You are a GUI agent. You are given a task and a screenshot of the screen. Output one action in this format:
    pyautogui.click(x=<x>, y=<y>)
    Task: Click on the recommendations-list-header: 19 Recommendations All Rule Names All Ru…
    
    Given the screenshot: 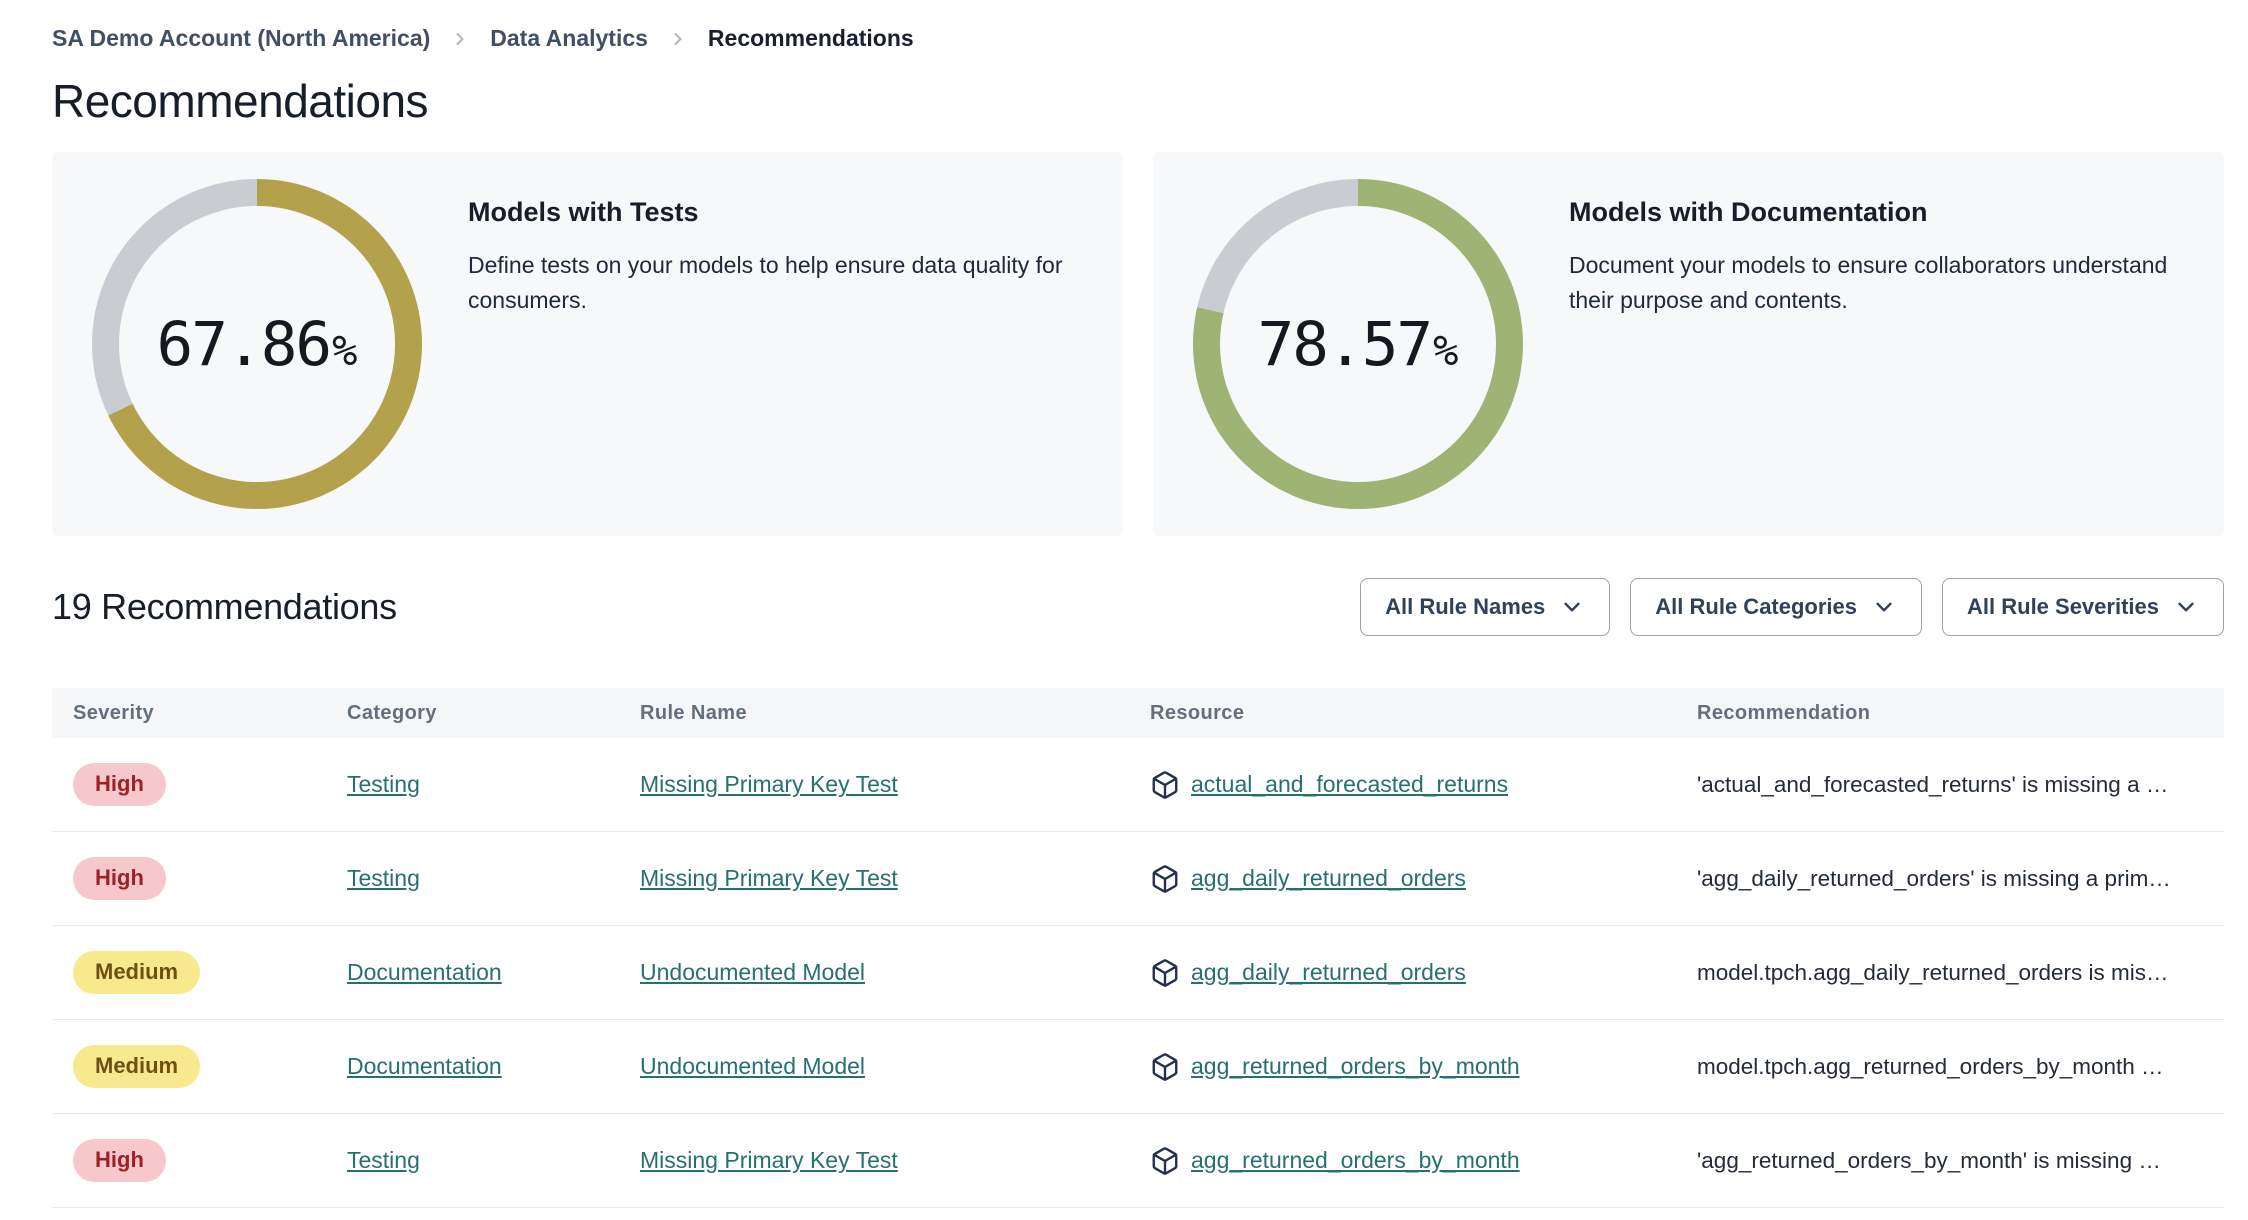 What is the action you would take?
    pyautogui.click(x=1138, y=607)
    